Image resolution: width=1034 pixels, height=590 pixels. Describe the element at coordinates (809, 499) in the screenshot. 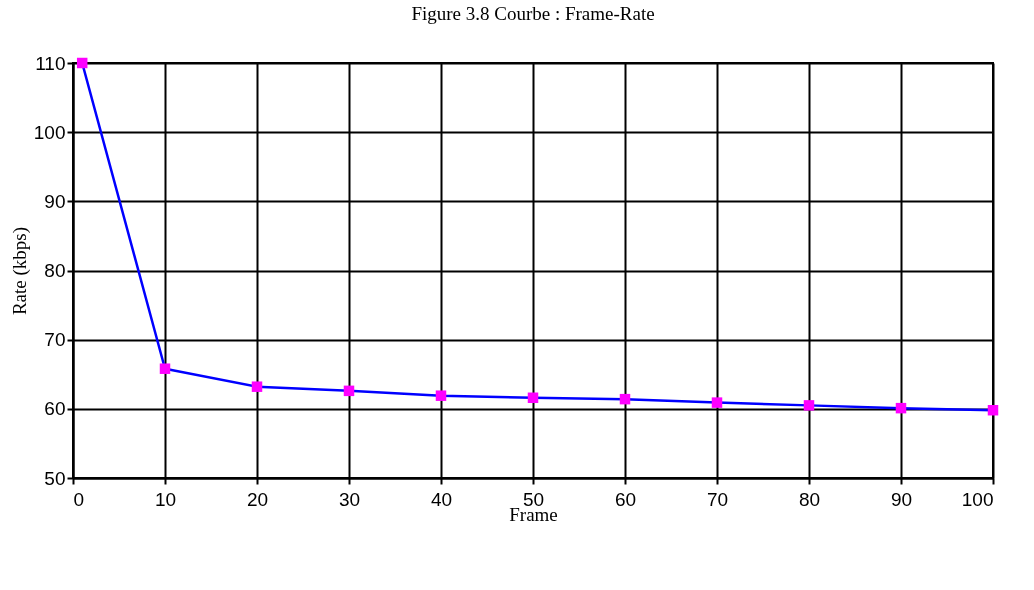

I see `x-tick-label: 80` at that location.